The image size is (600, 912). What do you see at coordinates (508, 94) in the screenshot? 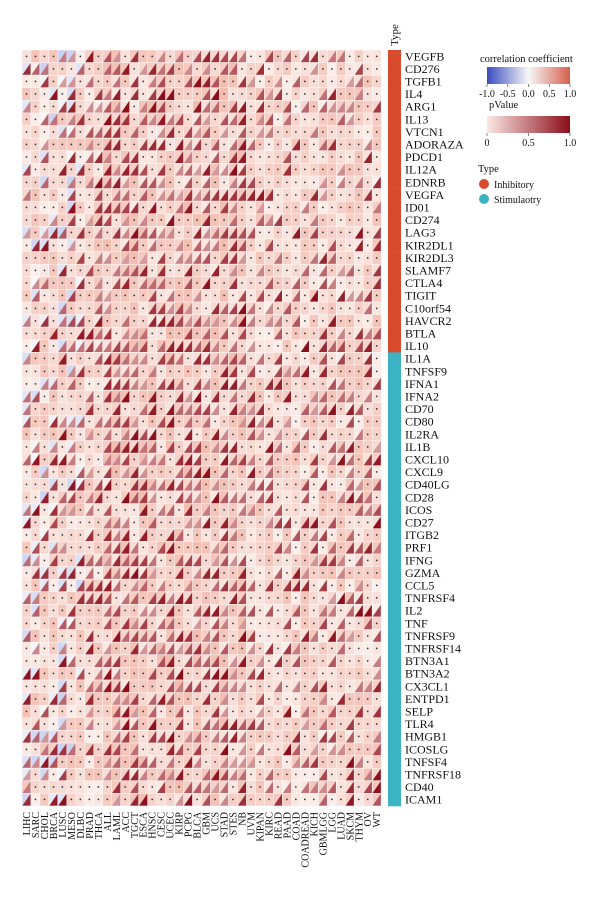
I see `legend-correlation-tick-label: -0.5` at bounding box center [508, 94].